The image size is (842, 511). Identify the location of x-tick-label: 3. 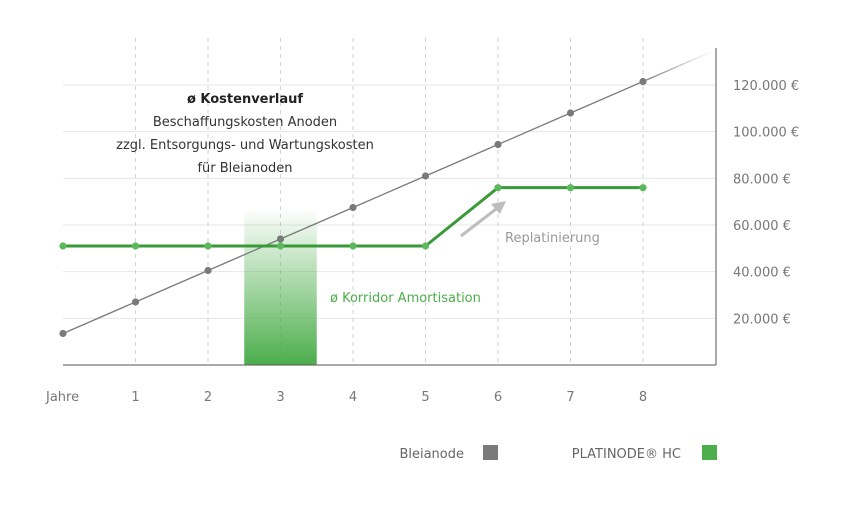
(280, 397).